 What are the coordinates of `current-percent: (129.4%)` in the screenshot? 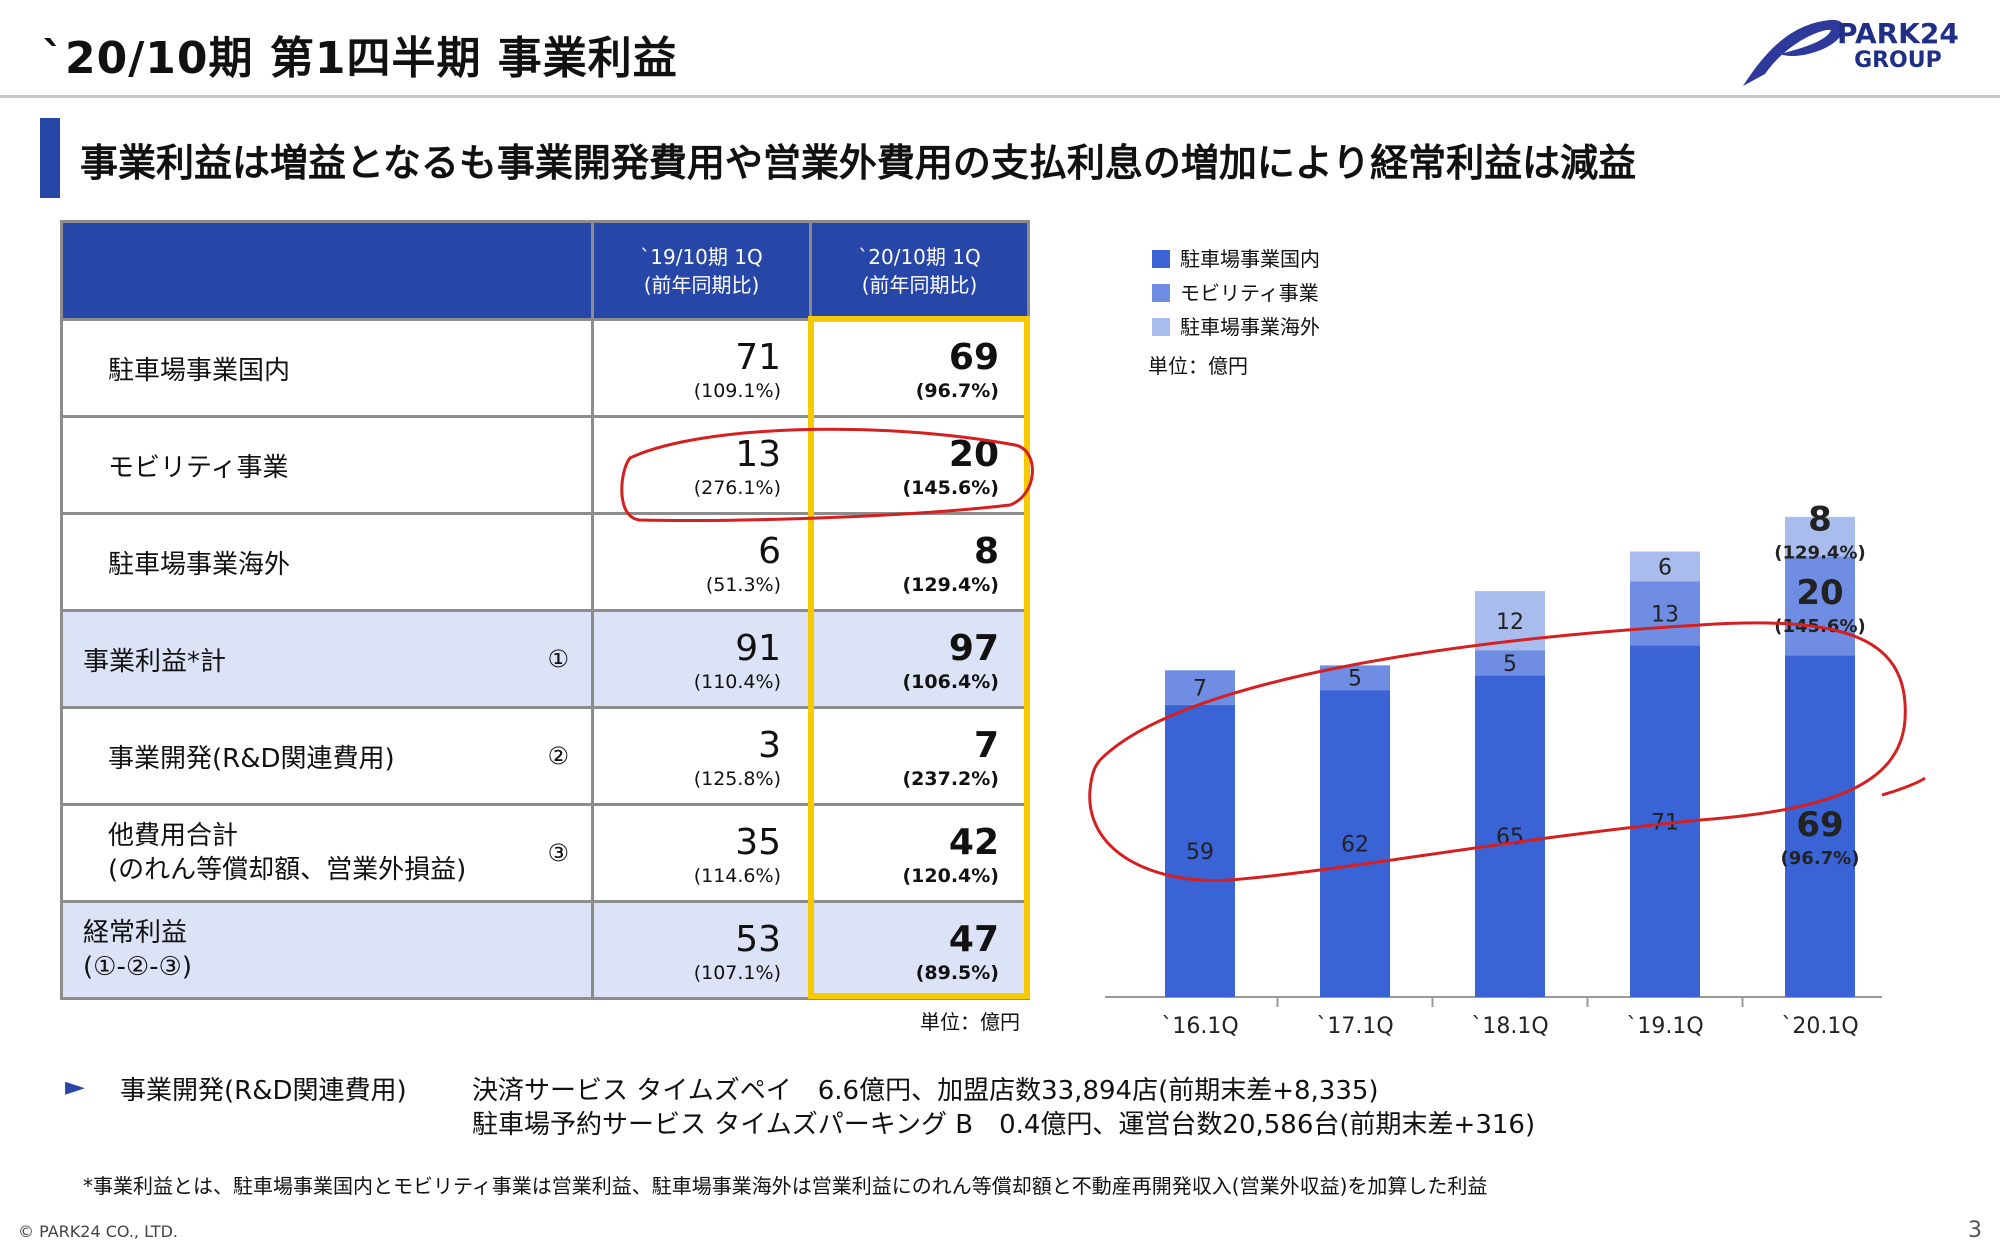 It's located at (950, 585).